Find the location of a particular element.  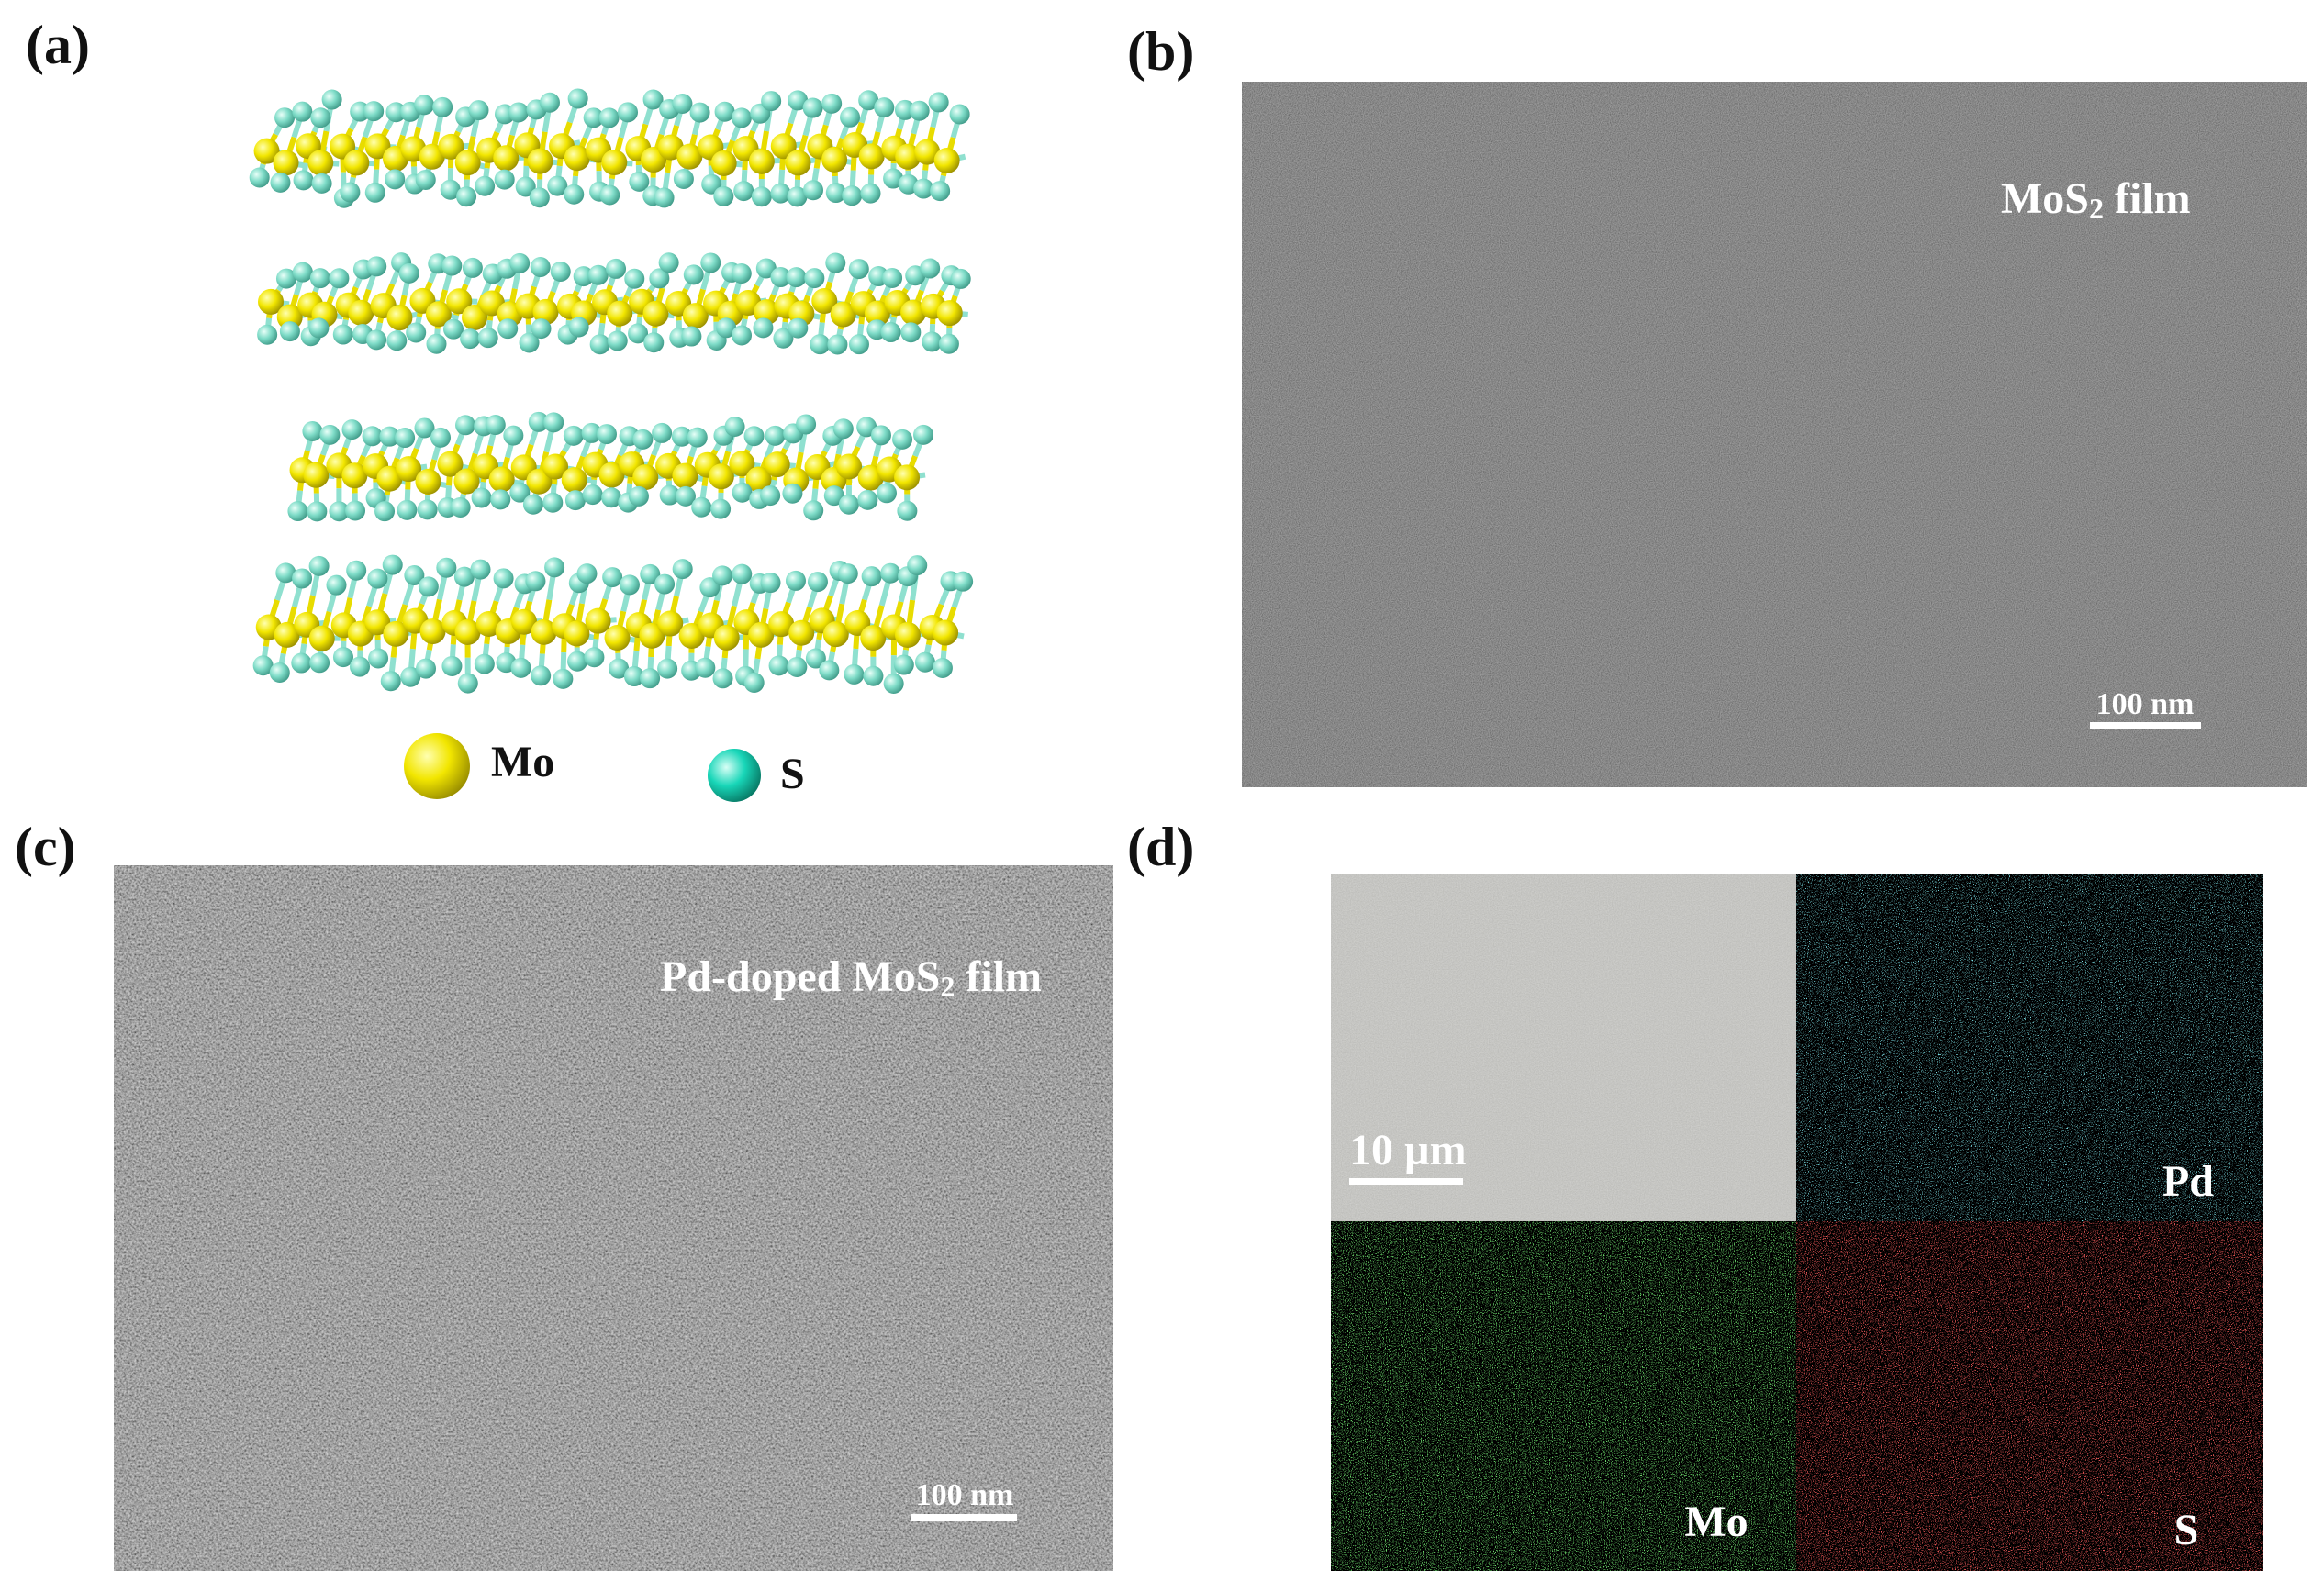

legend-swatch is located at coordinates (437, 766).